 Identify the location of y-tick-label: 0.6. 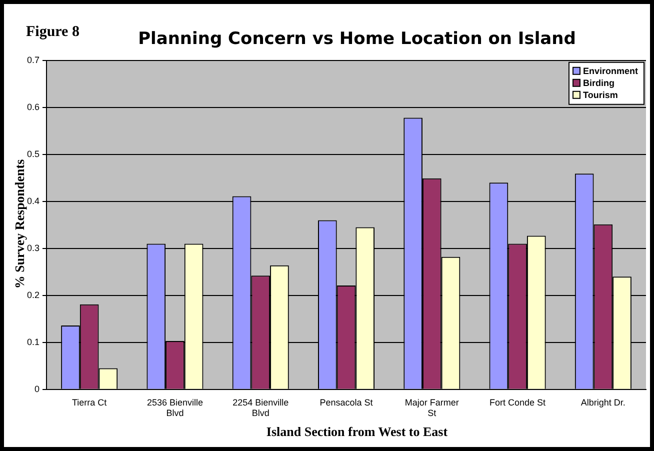
(33, 107).